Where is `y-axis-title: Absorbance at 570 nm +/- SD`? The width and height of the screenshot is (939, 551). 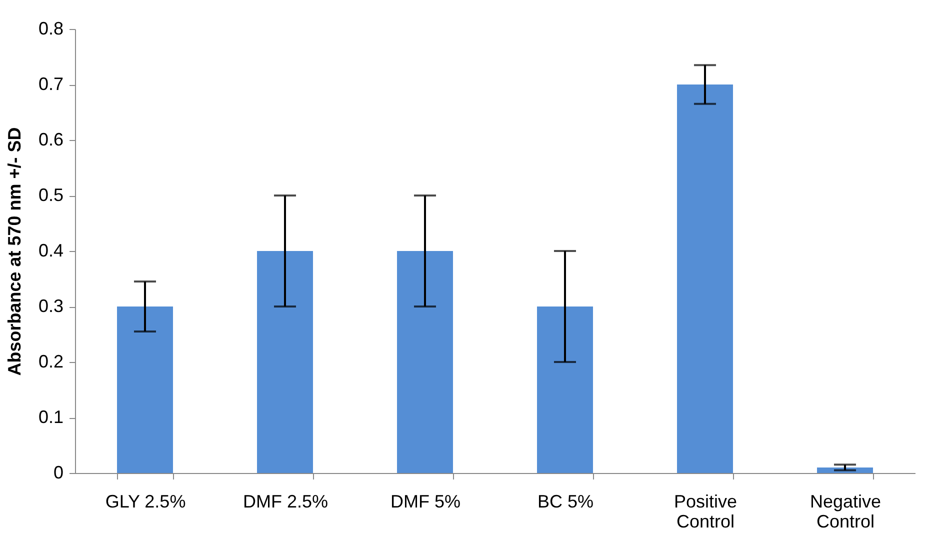 y-axis-title: Absorbance at 570 nm +/- SD is located at coordinates (14, 251).